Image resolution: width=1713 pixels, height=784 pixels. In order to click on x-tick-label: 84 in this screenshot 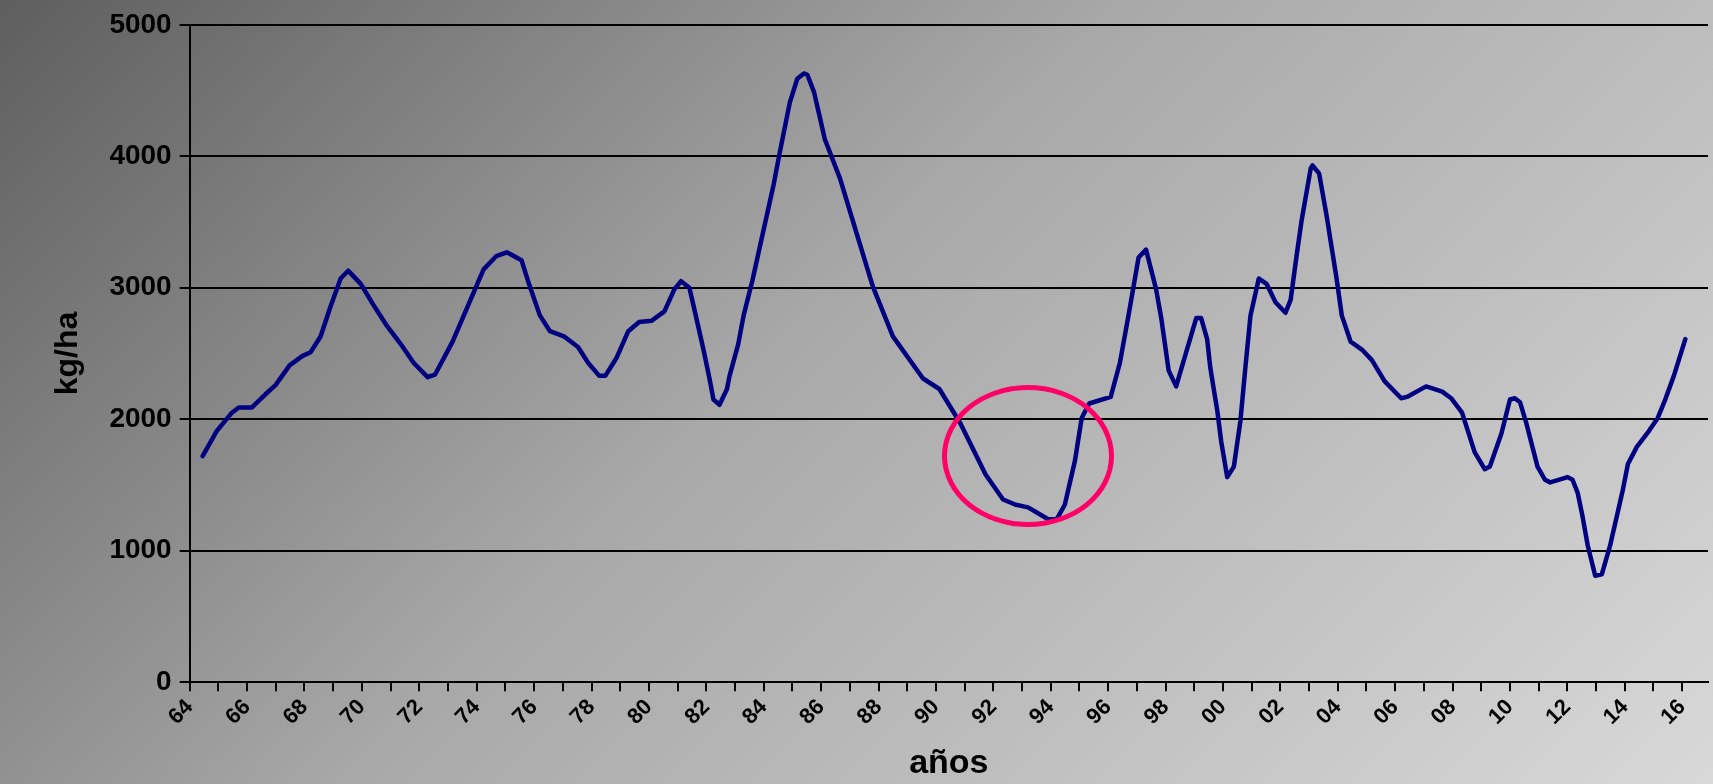, I will do `click(754, 711)`.